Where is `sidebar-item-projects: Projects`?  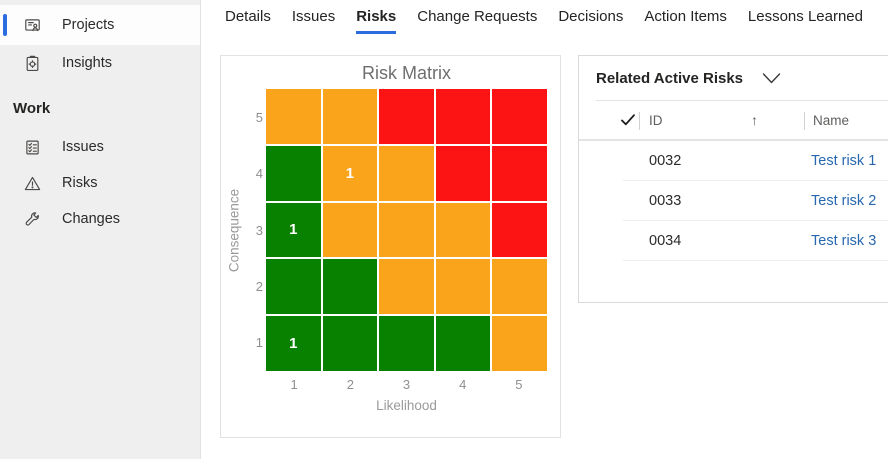
sidebar-item-projects: Projects is located at coordinates (100, 25).